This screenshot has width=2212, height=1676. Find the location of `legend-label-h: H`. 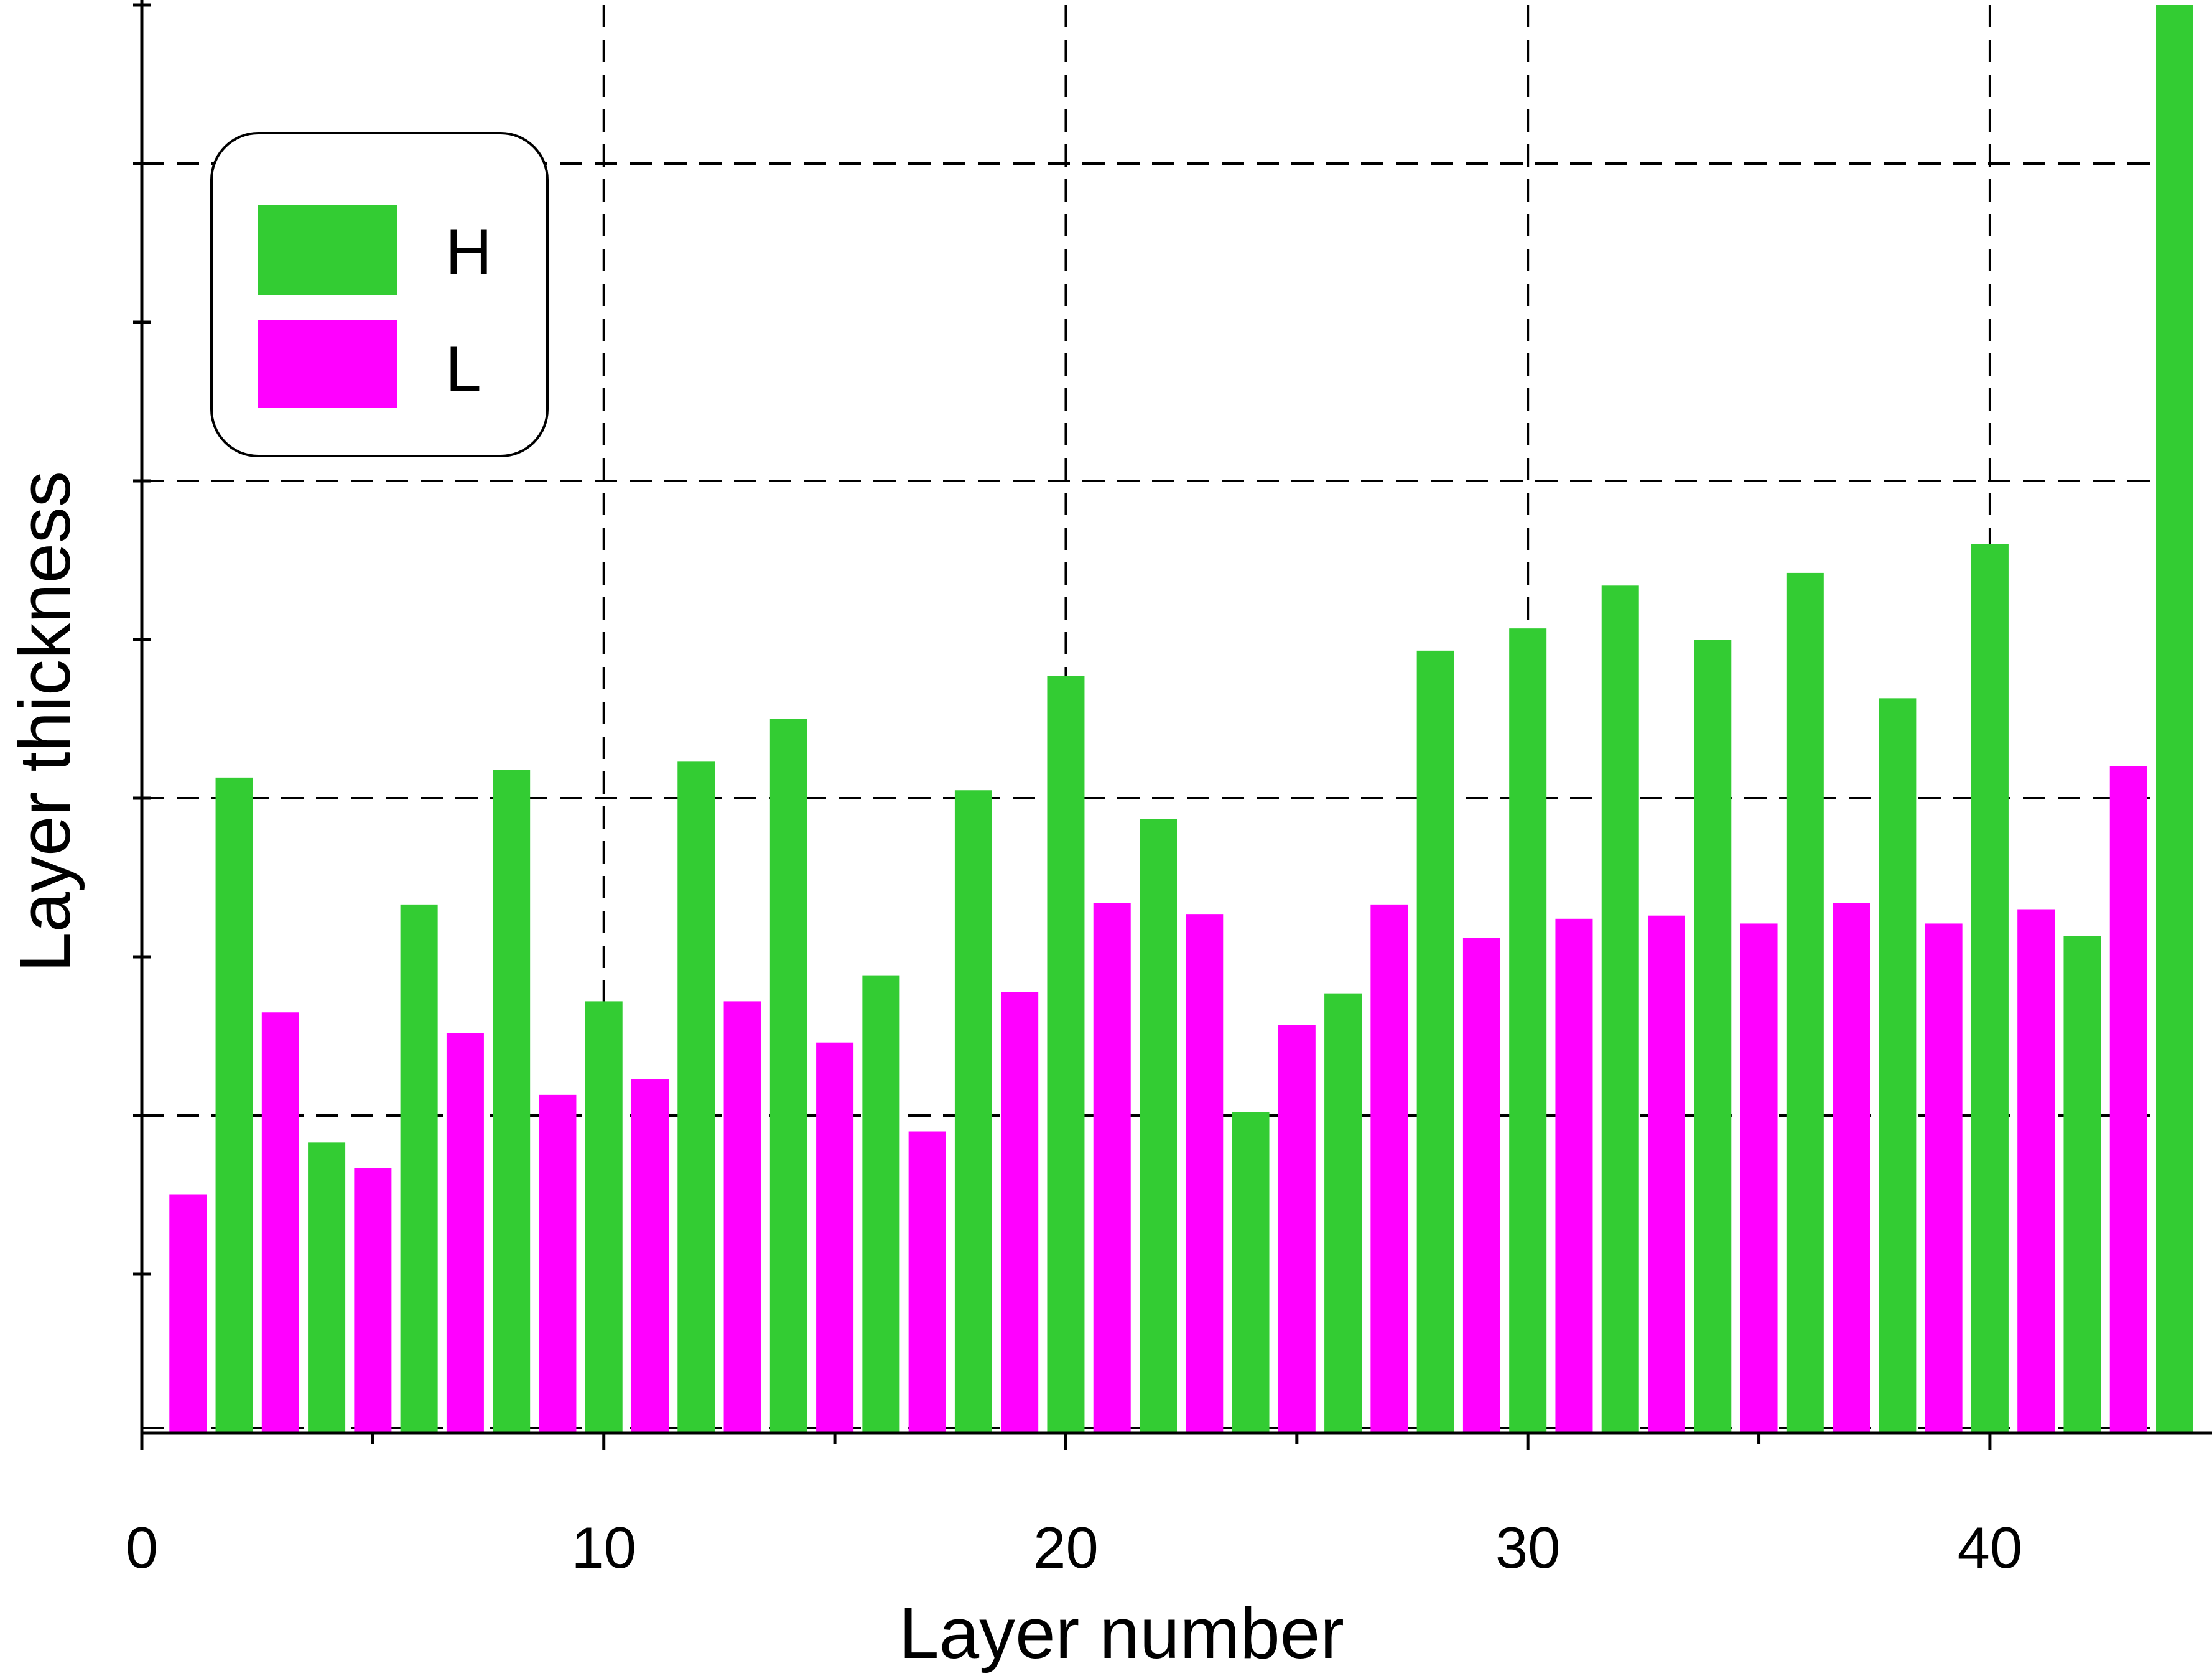

legend-label-h: H is located at coordinates (468, 252).